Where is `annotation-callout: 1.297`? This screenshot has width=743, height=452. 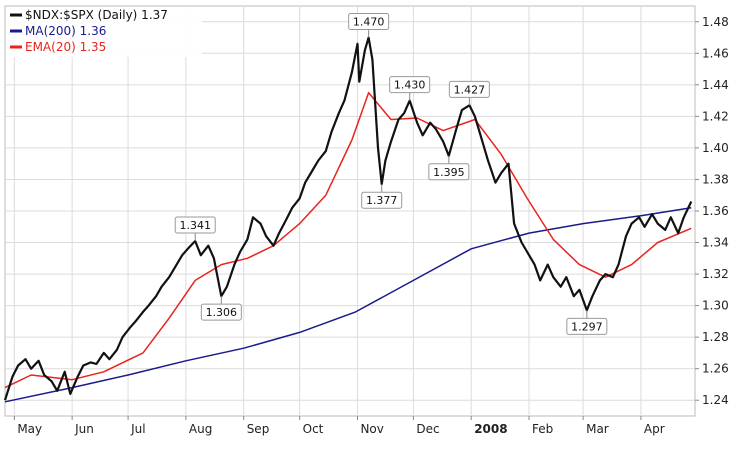 annotation-callout: 1.297 is located at coordinates (587, 322).